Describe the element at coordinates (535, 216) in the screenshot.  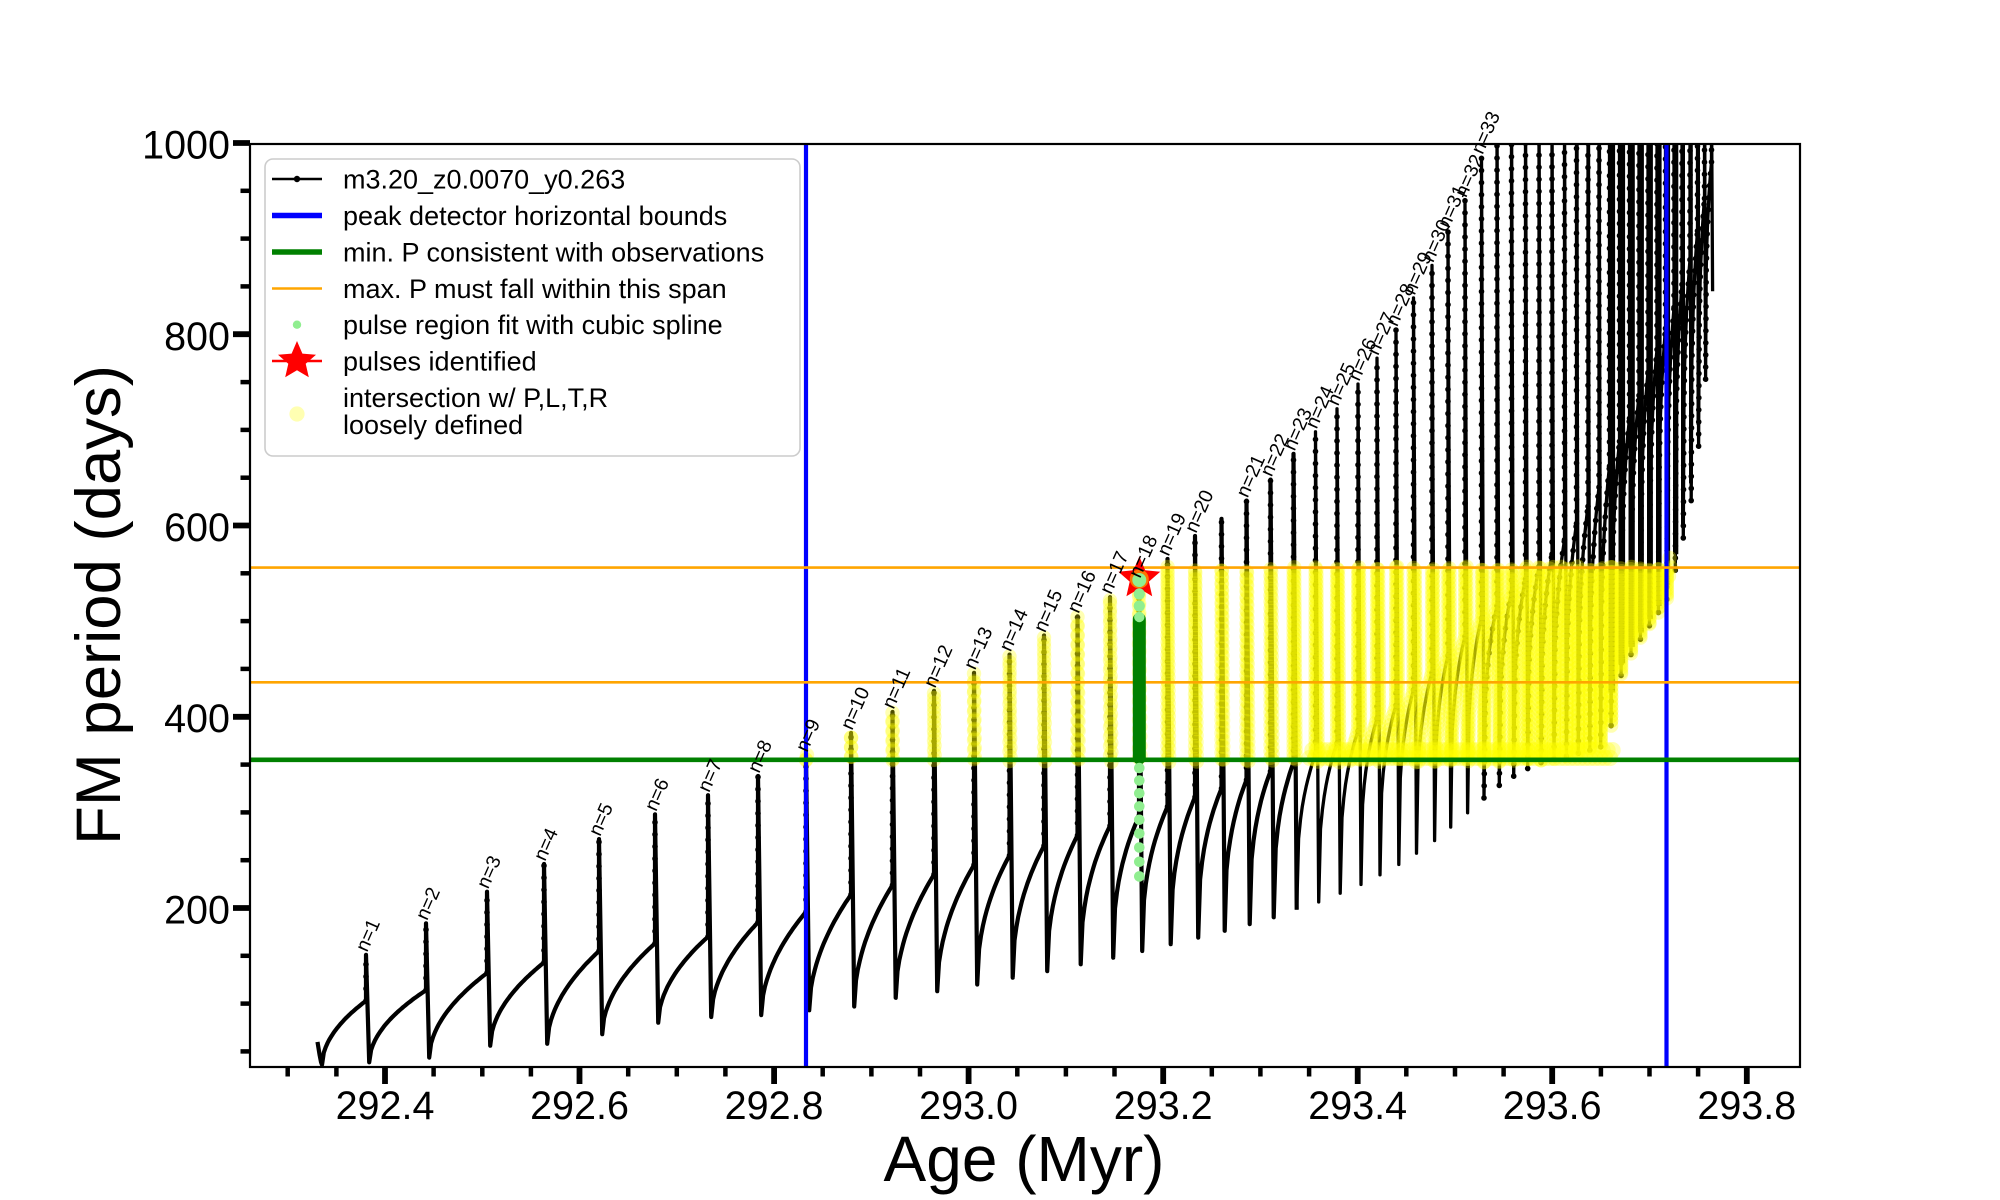
I see `svg-text:peak detector horizontal bound: peak detector horizontal bounds` at that location.